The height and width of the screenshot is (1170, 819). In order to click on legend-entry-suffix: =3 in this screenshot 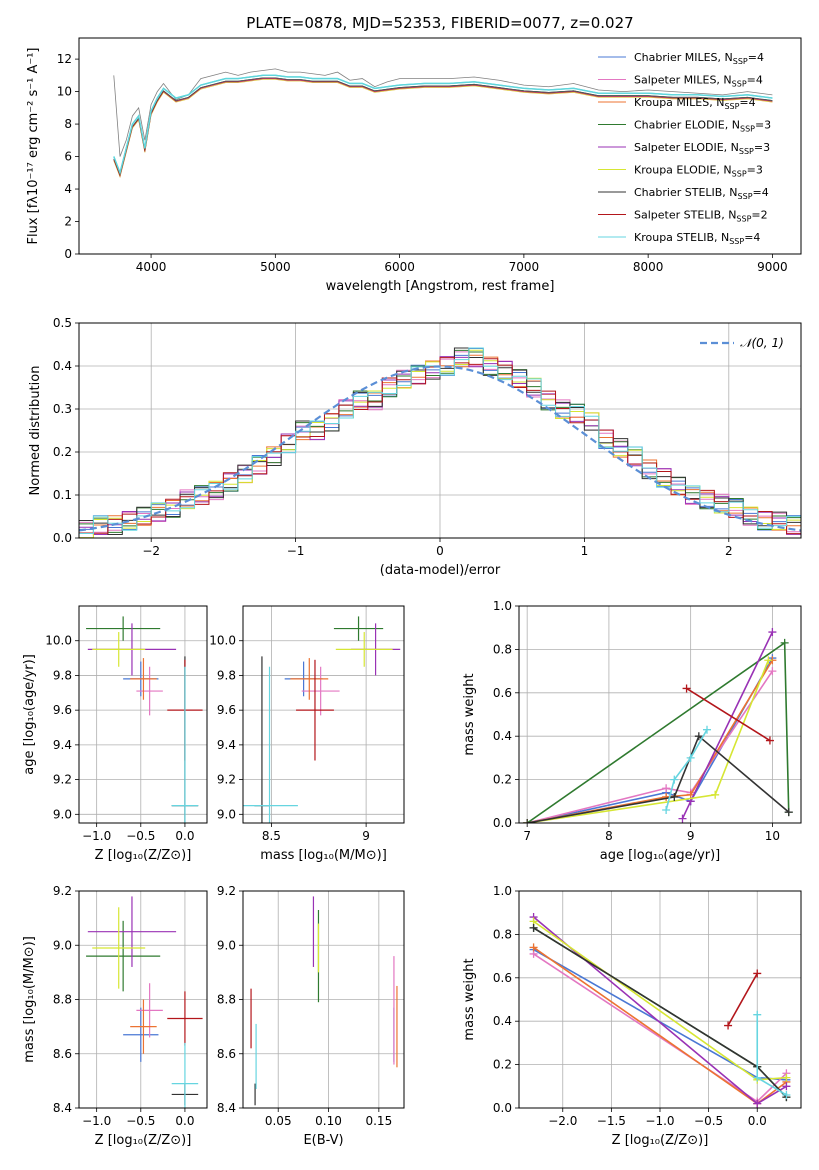, I will do `click(755, 170)`.